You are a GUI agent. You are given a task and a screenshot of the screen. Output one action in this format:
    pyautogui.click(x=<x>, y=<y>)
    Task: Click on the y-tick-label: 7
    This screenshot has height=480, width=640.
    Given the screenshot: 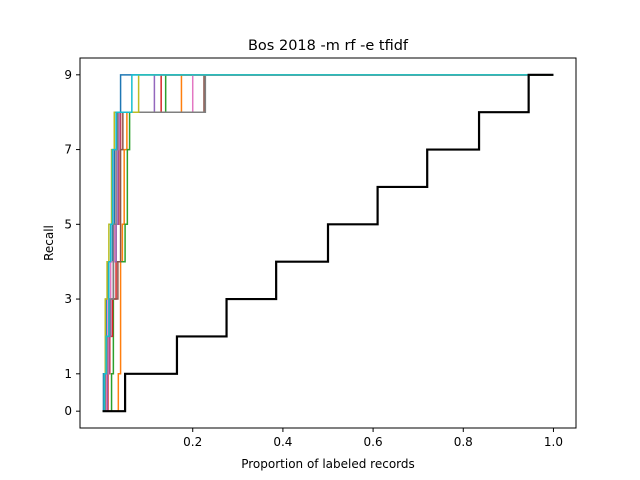 What is the action you would take?
    pyautogui.click(x=68, y=150)
    